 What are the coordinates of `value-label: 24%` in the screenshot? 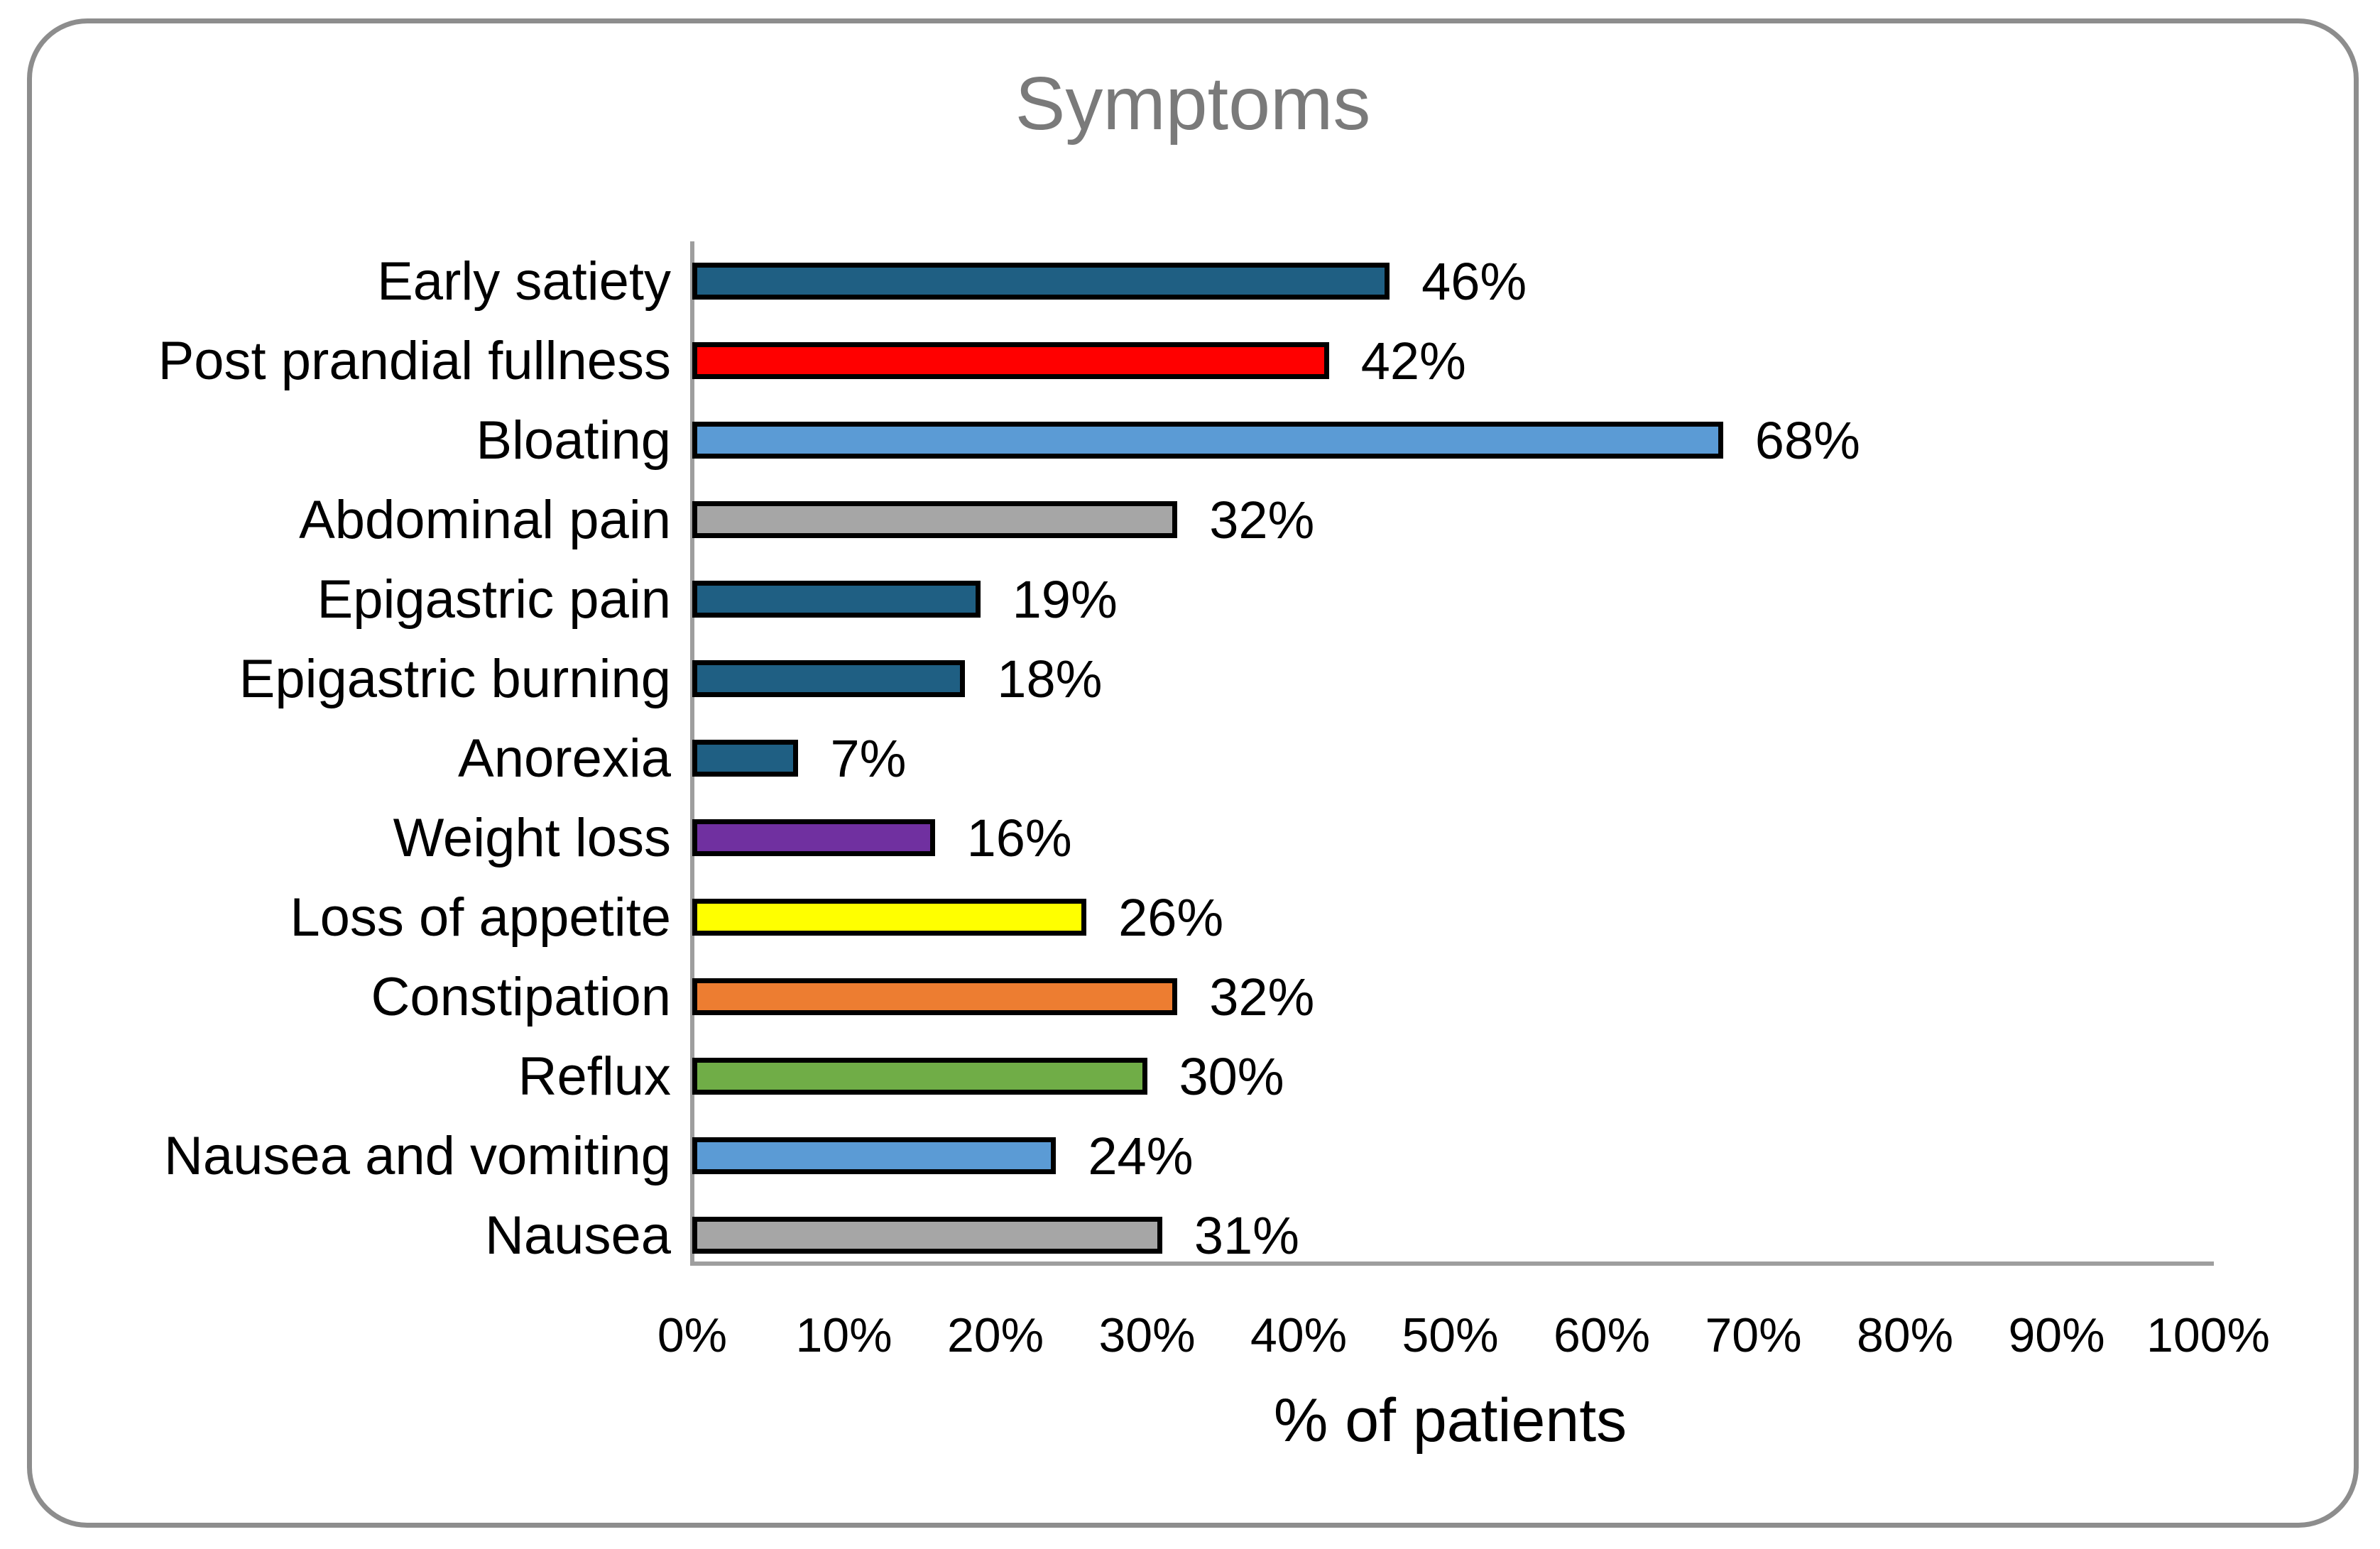 It's located at (1141, 1156).